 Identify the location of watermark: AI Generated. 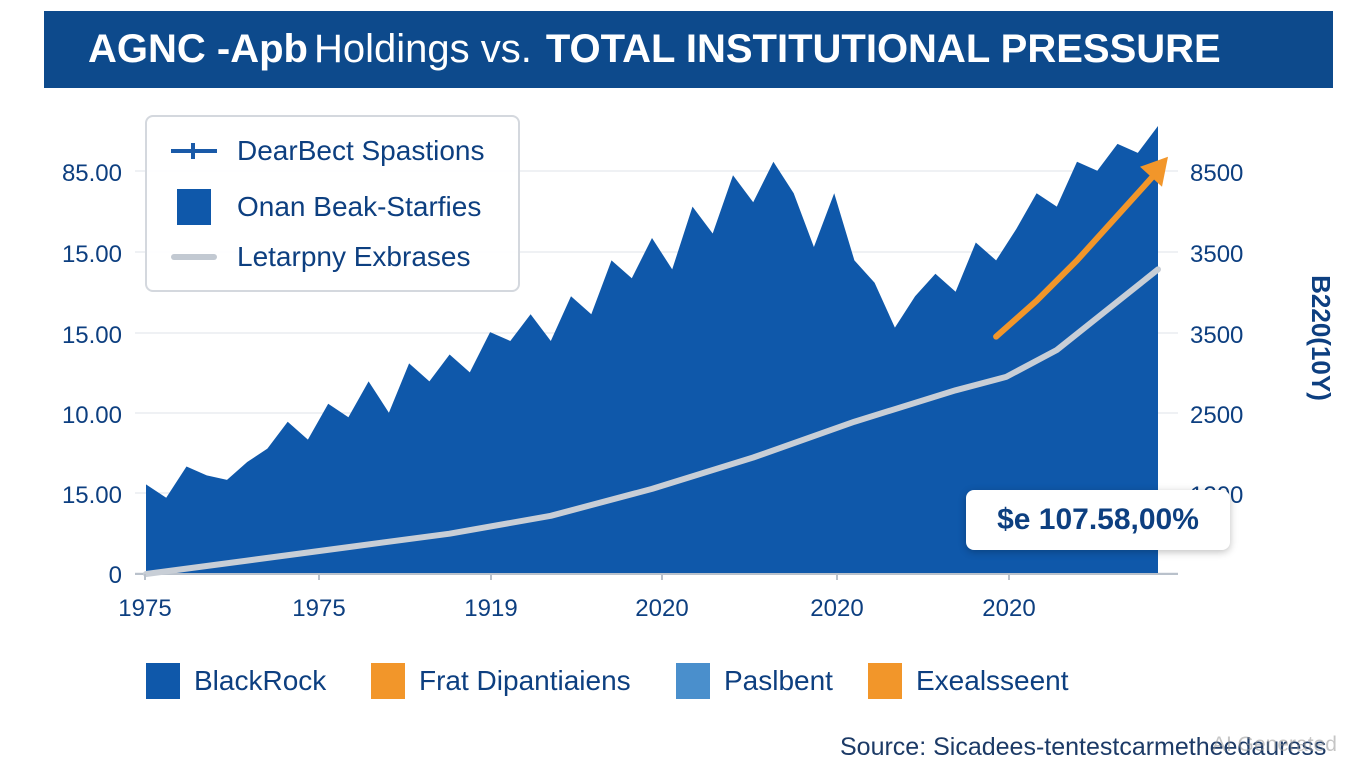
(1274, 744).